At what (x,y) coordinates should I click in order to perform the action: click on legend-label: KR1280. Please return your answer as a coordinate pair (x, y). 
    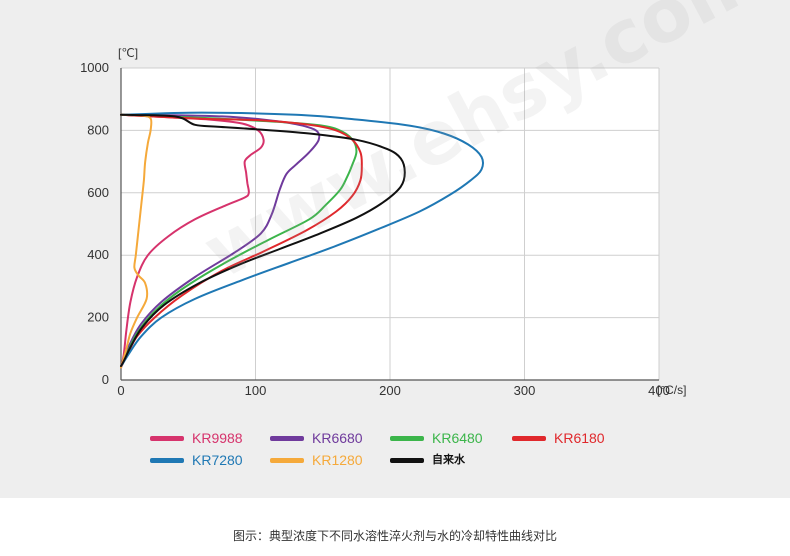
    Looking at the image, I should click on (337, 460).